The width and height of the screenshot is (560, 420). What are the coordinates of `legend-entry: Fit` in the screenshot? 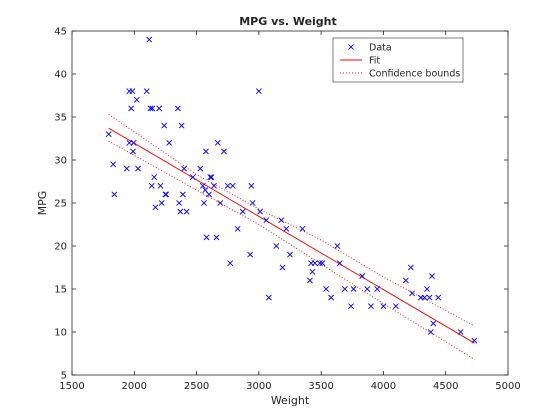 It's located at (360, 61).